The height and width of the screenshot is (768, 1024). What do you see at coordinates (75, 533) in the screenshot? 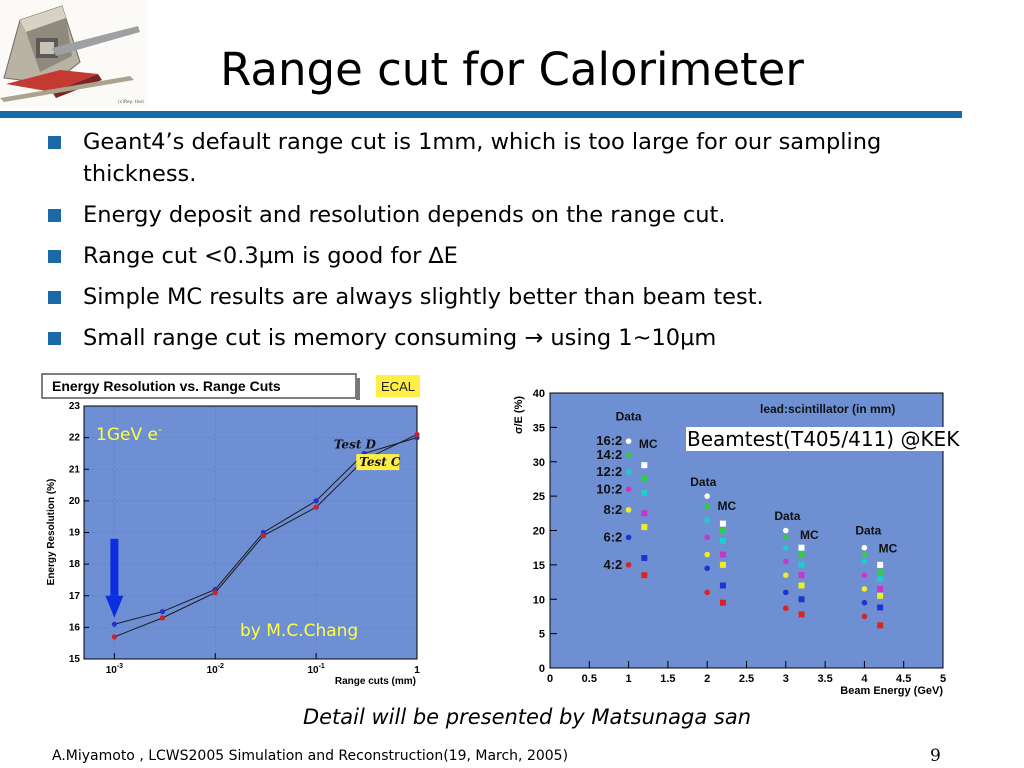
I see `y-tick-label: 19` at bounding box center [75, 533].